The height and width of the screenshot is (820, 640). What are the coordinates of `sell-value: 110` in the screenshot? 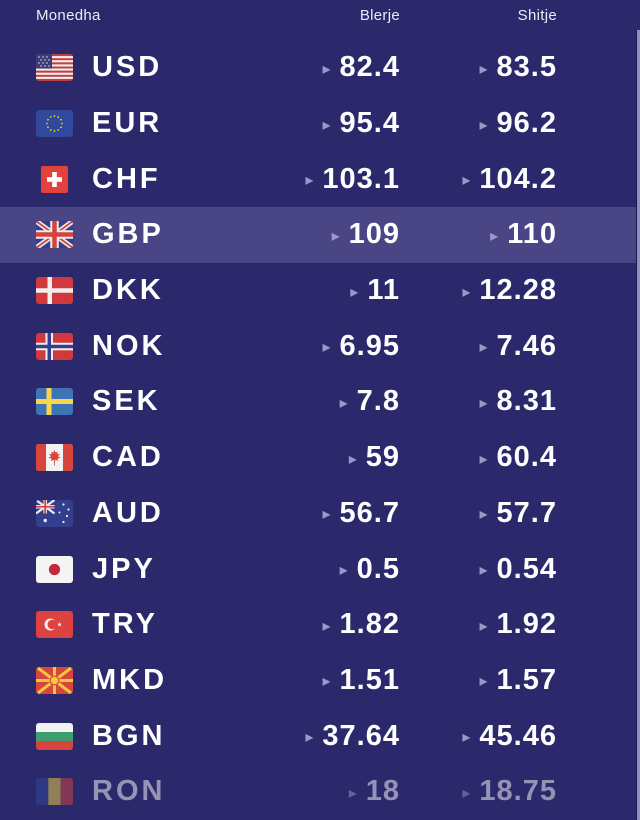 It's located at (532, 234).